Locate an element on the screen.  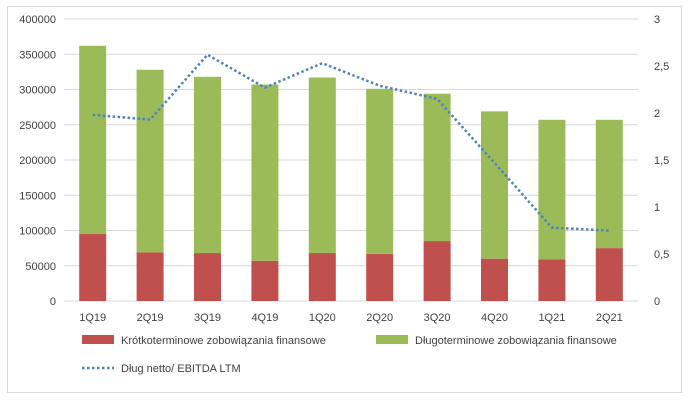
x-tick-label: 2Q20 is located at coordinates (379, 318).